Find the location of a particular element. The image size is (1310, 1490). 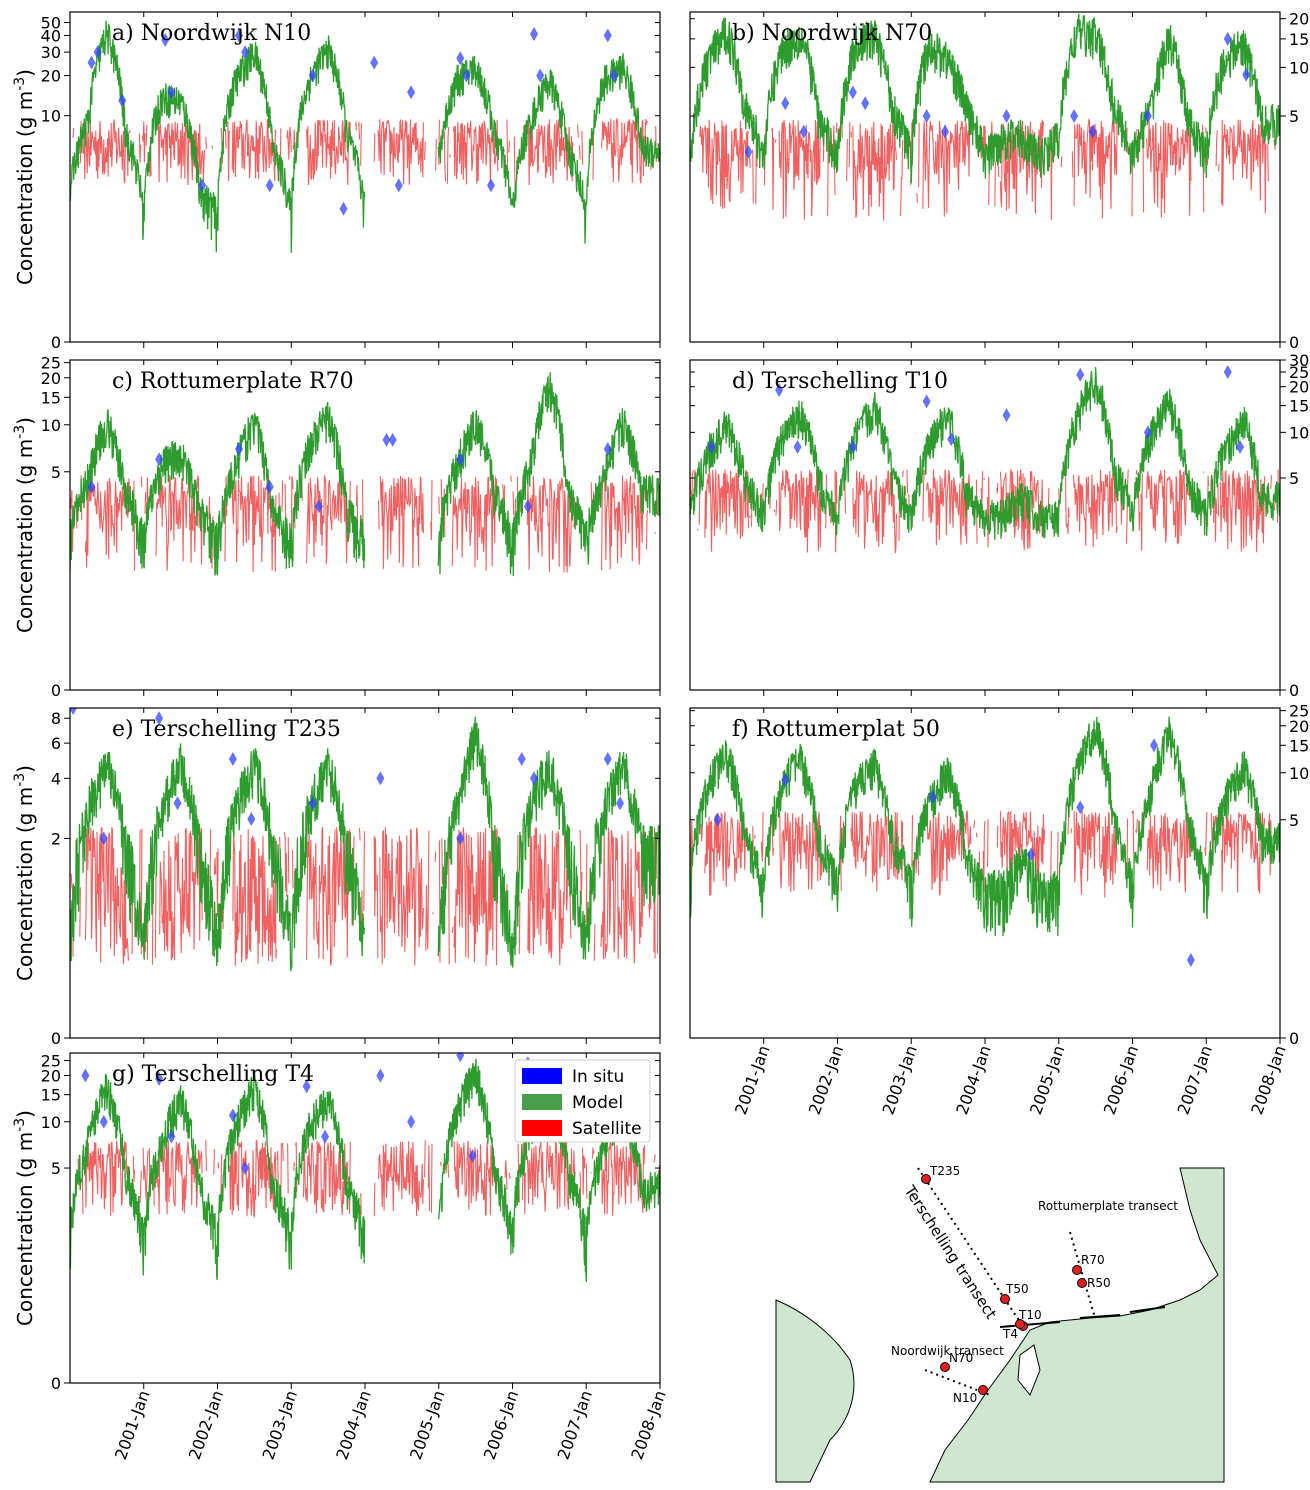

y-tick-label-f: 5 is located at coordinates (1294, 820).